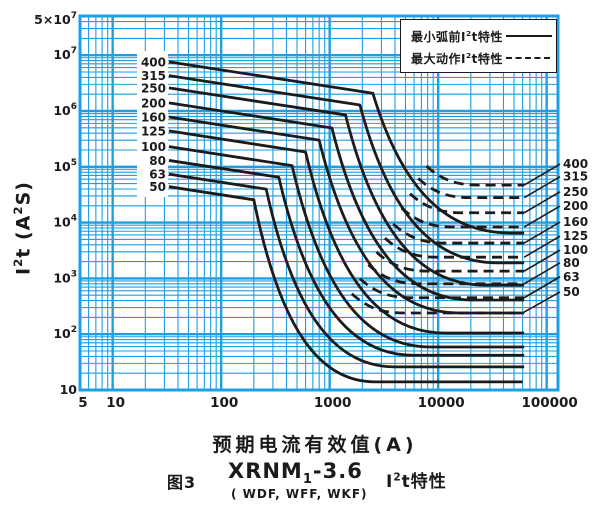  Describe the element at coordinates (65, 54) in the screenshot. I see `y-tick-107: 10⁷` at that location.